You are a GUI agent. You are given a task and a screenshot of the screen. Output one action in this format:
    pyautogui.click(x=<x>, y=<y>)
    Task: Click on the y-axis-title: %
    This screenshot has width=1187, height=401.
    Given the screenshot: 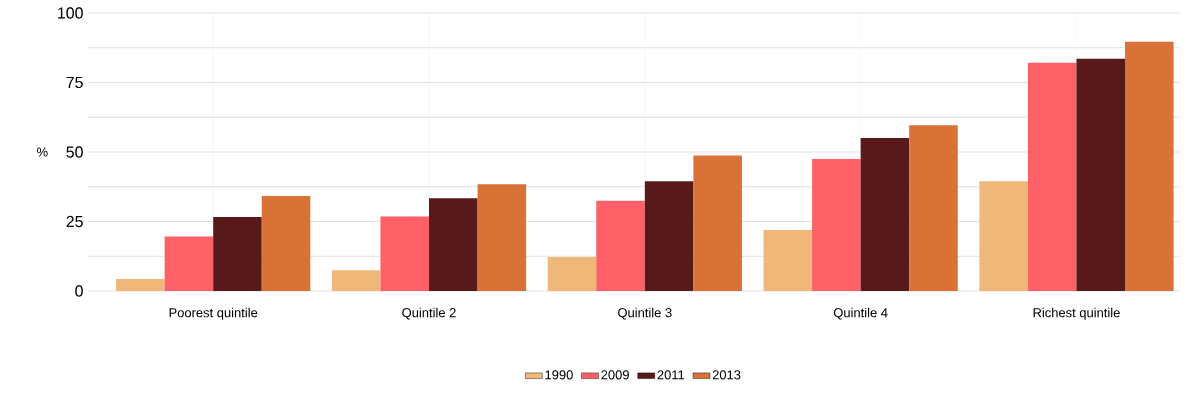 What is the action you would take?
    pyautogui.click(x=42, y=152)
    